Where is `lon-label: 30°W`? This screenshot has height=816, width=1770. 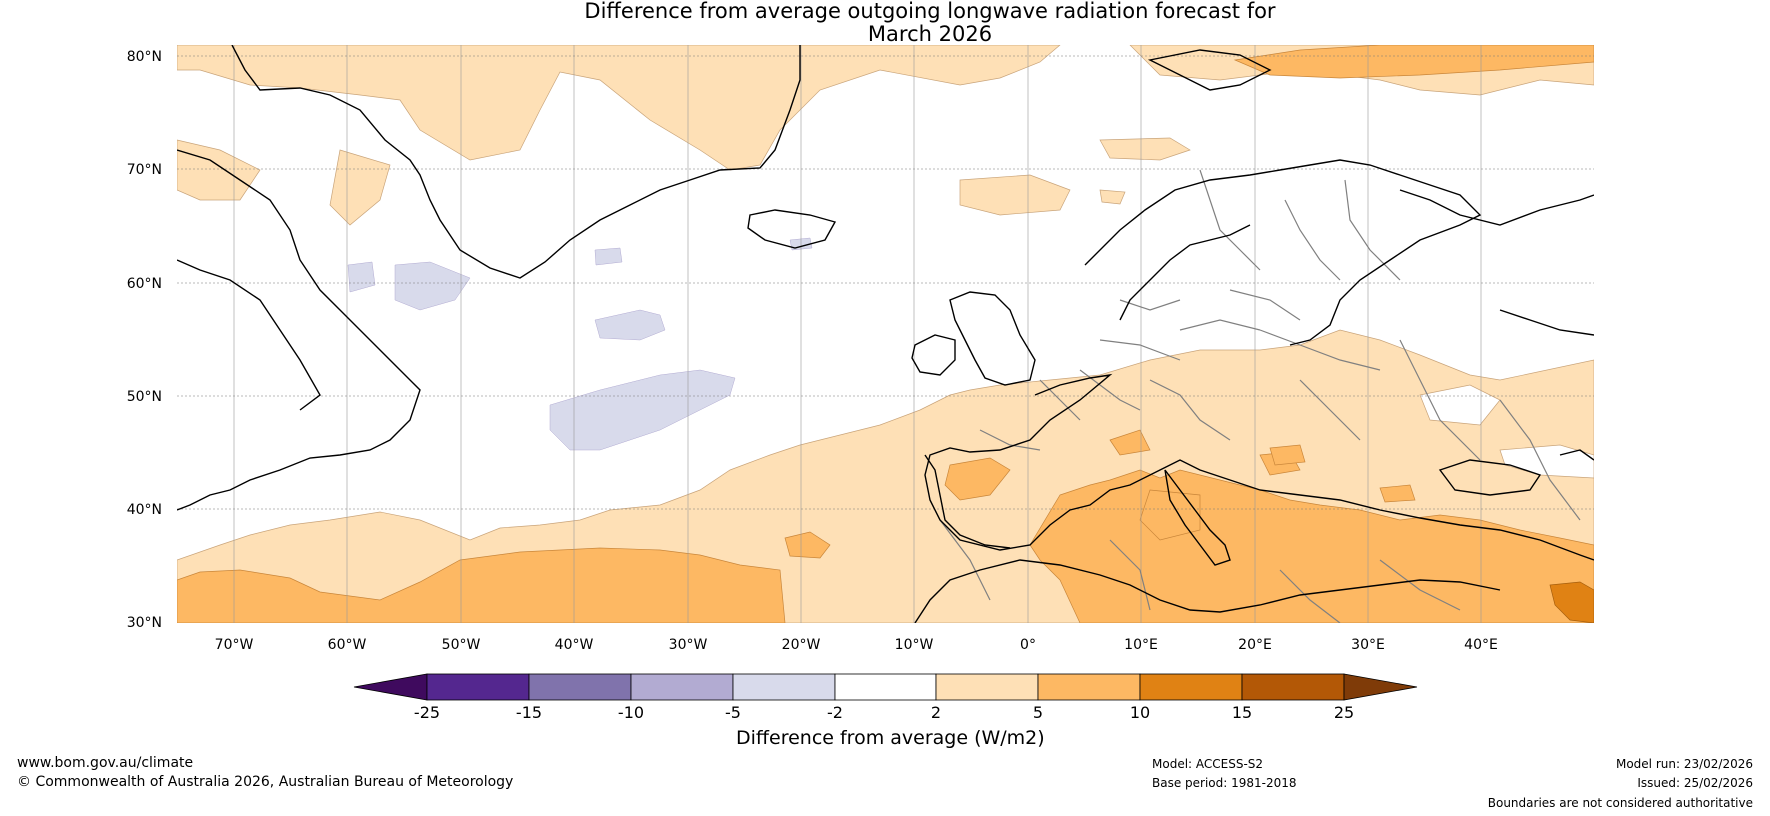 lon-label: 30°W is located at coordinates (688, 645).